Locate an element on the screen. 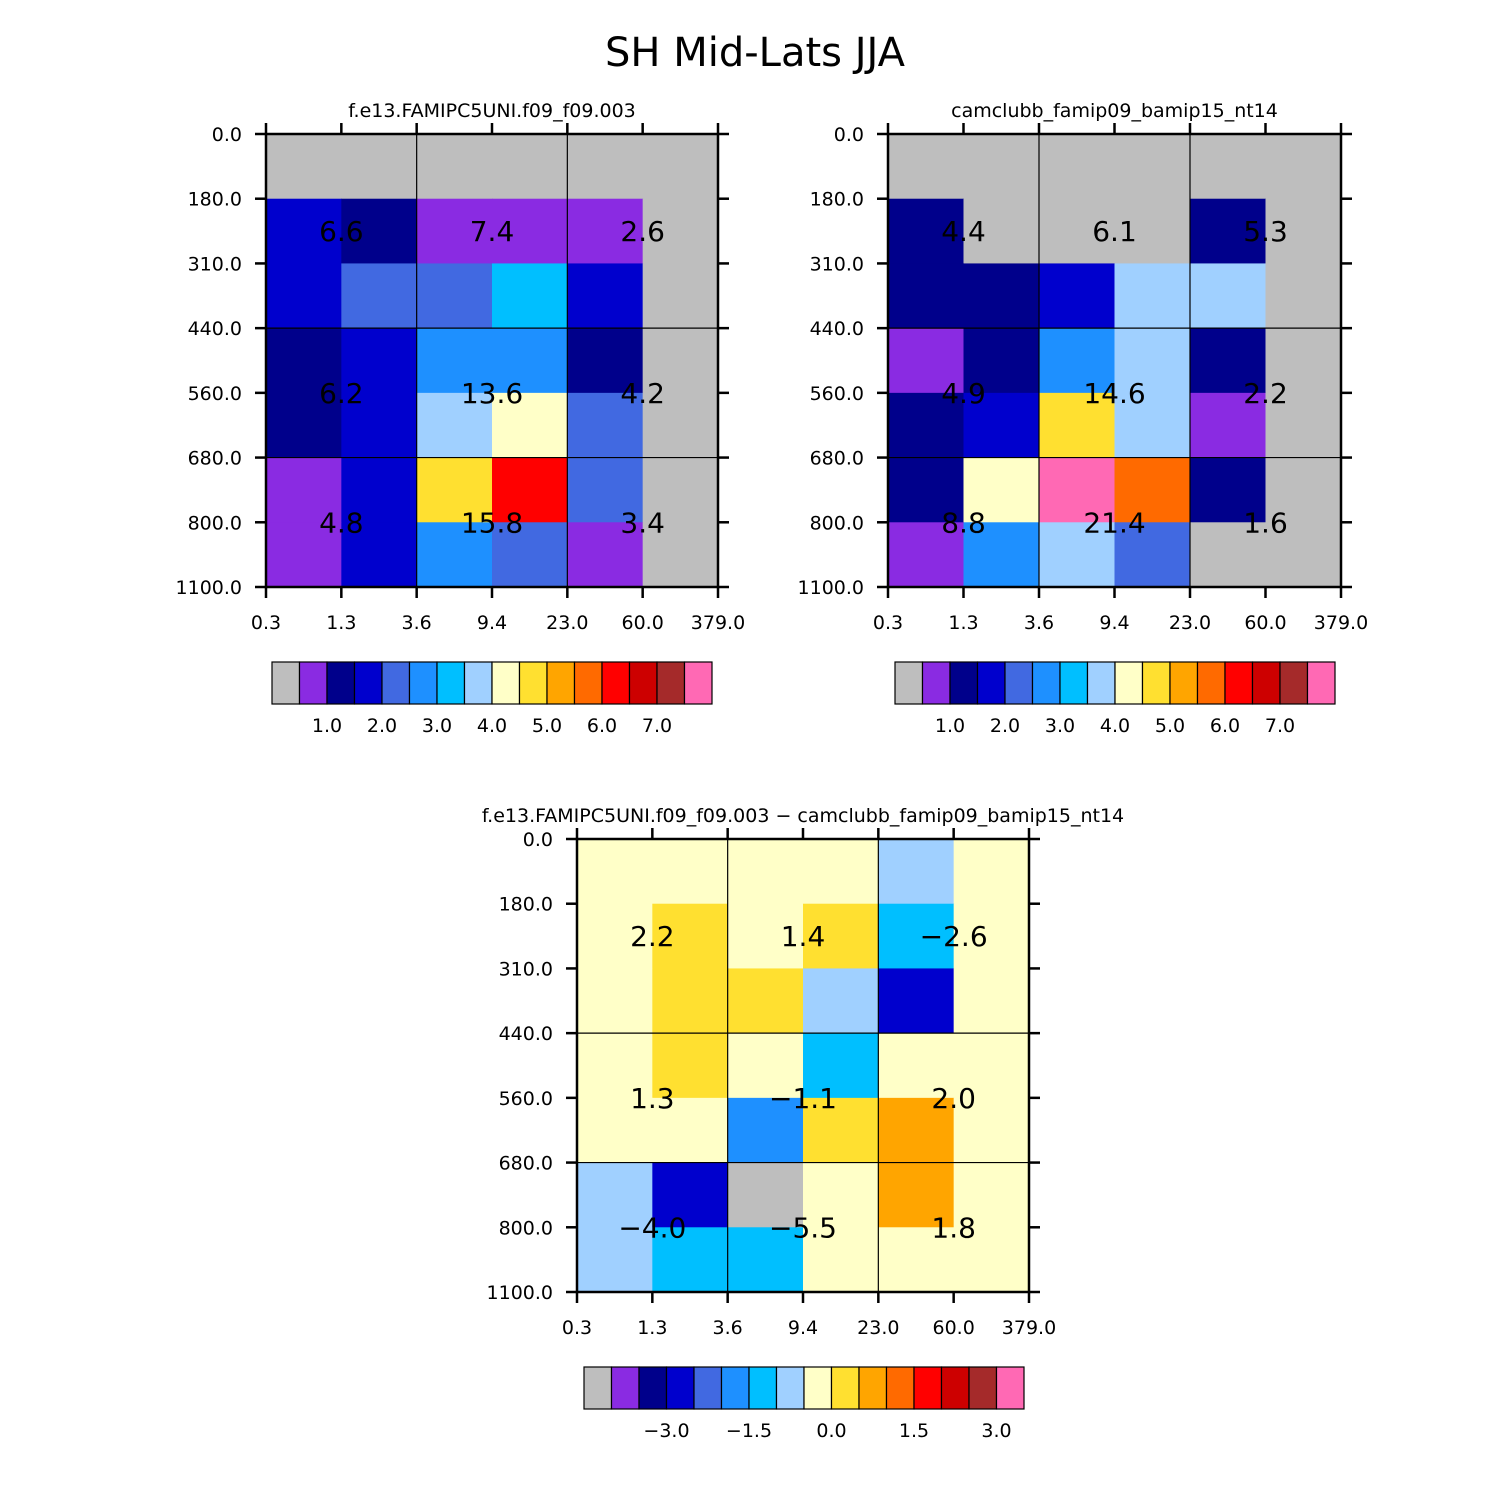 The width and height of the screenshot is (1510, 1510). y-tick-label: 0.0 is located at coordinates (227, 135).